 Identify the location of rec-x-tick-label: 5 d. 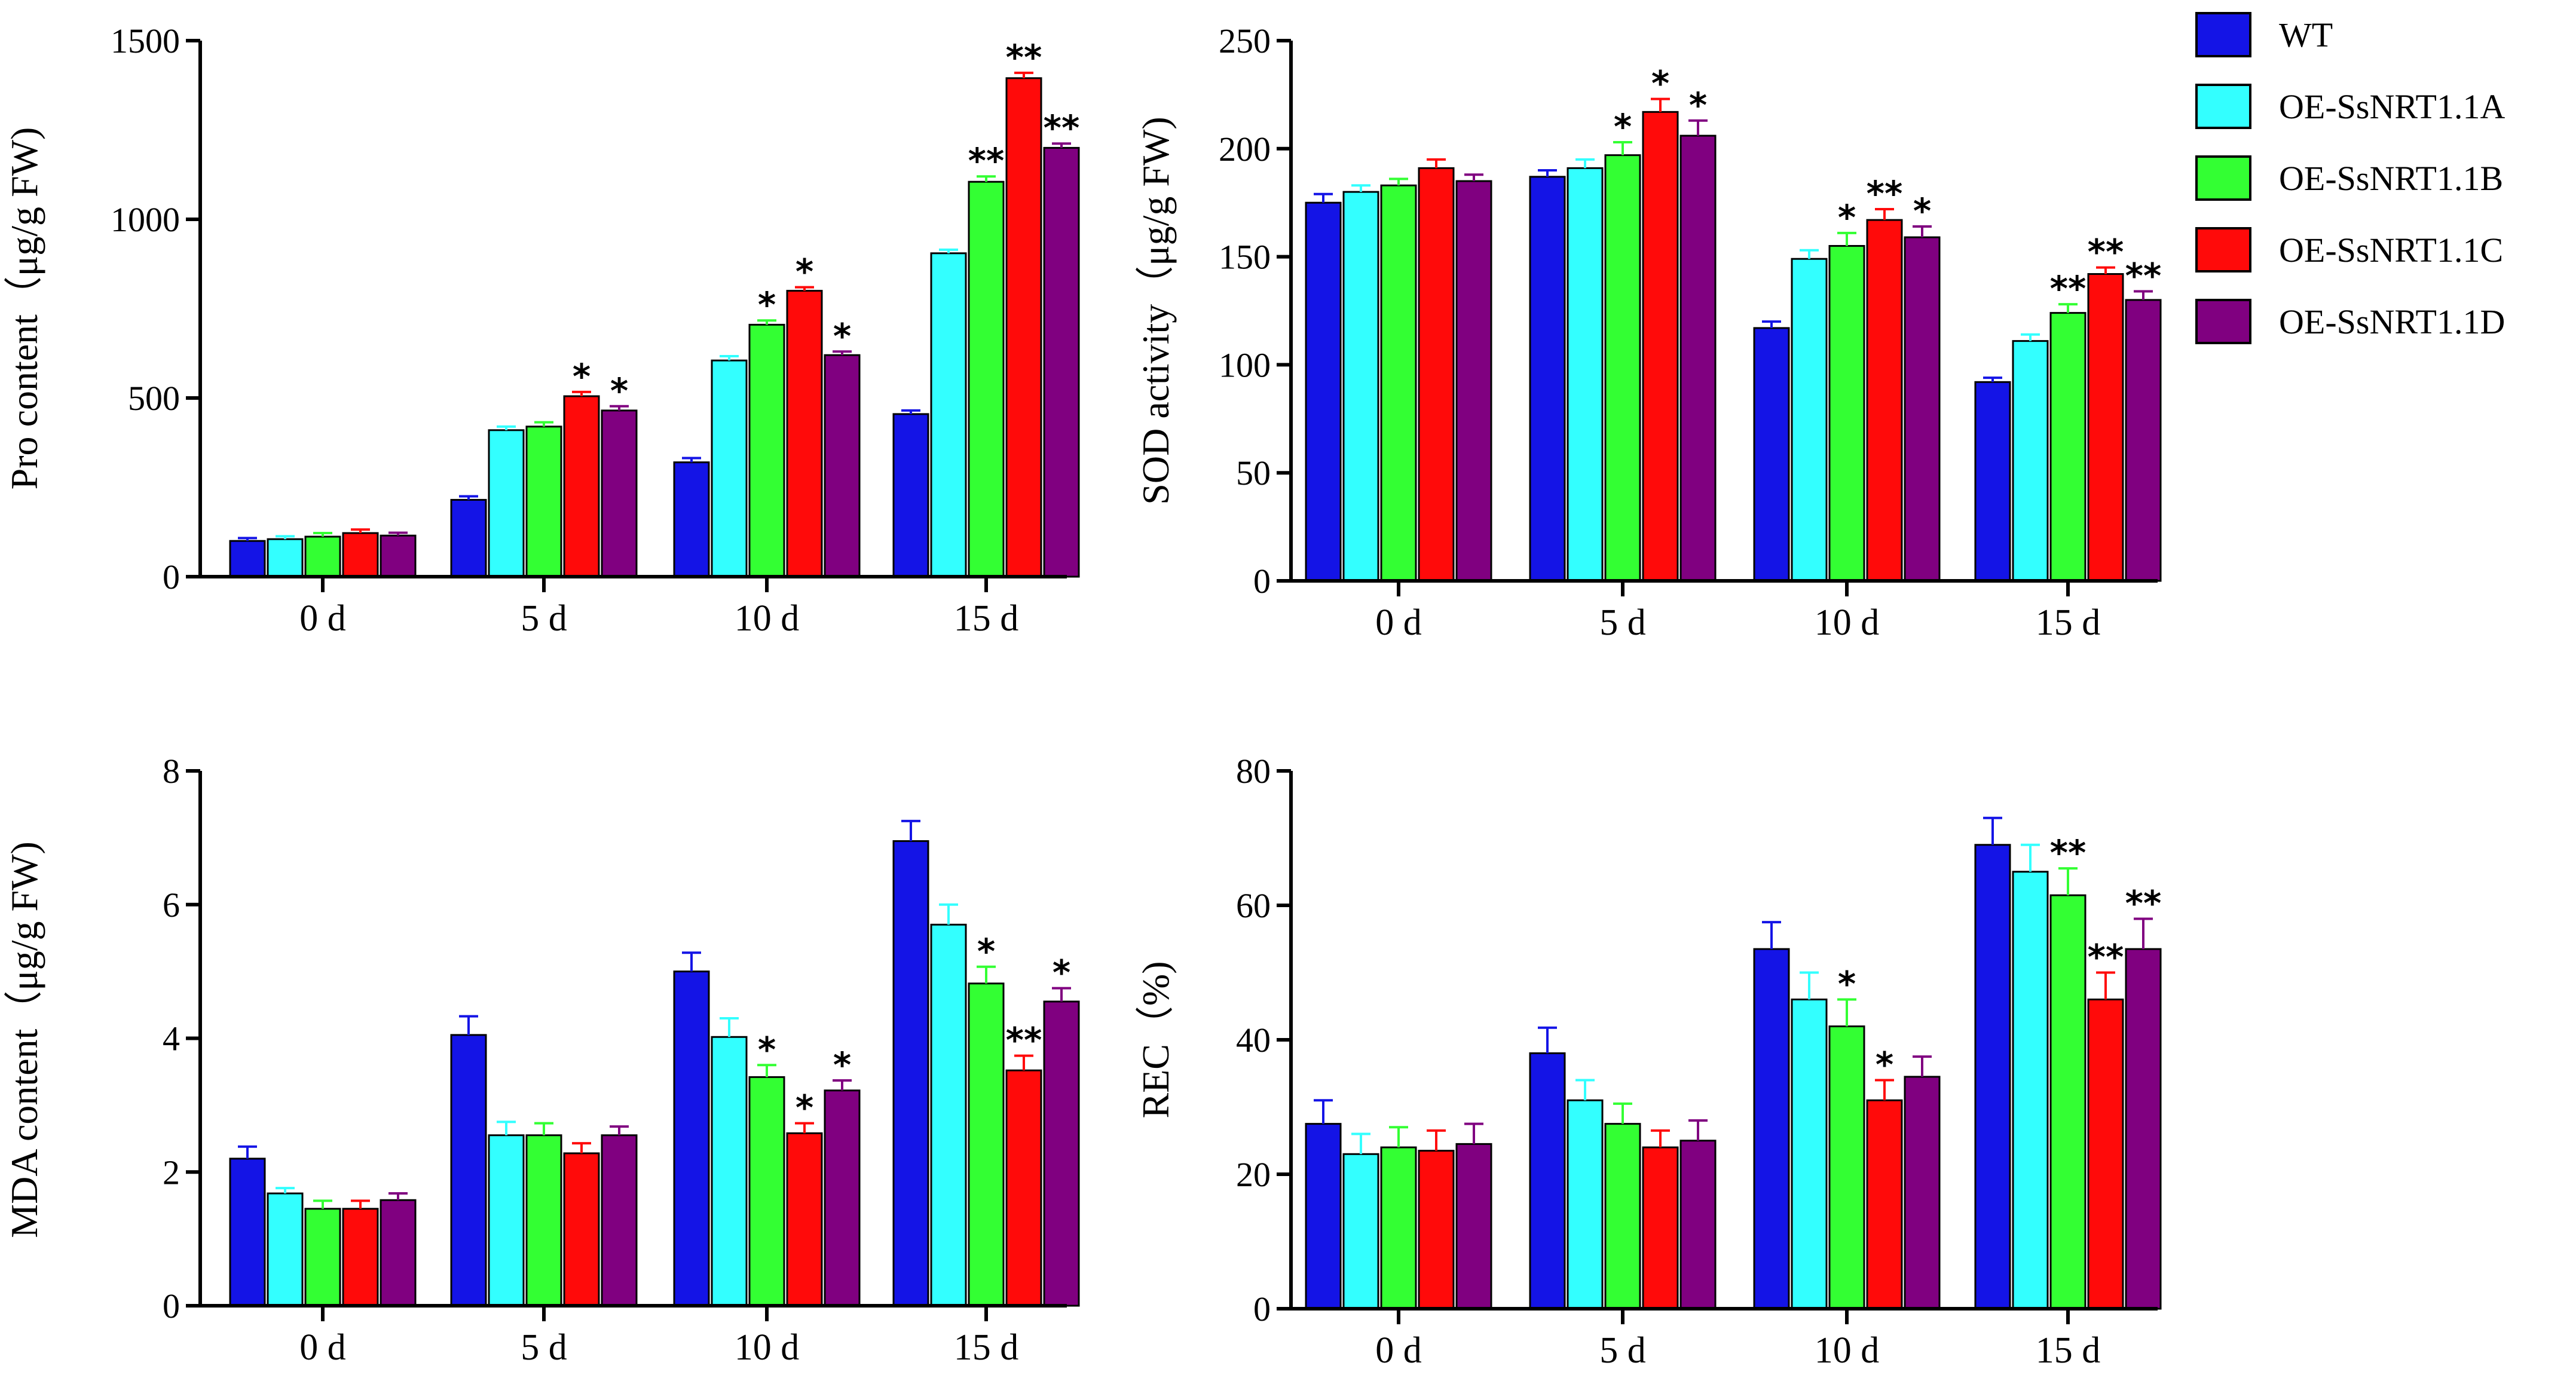
(1622, 1351).